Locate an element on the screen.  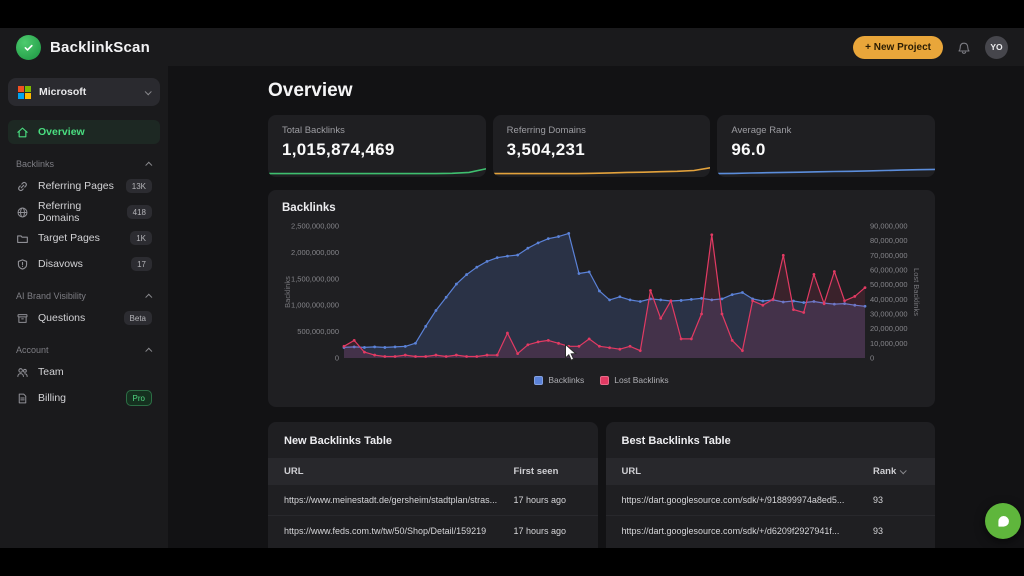
sidebar-item-team: Team is located at coordinates (84, 372).